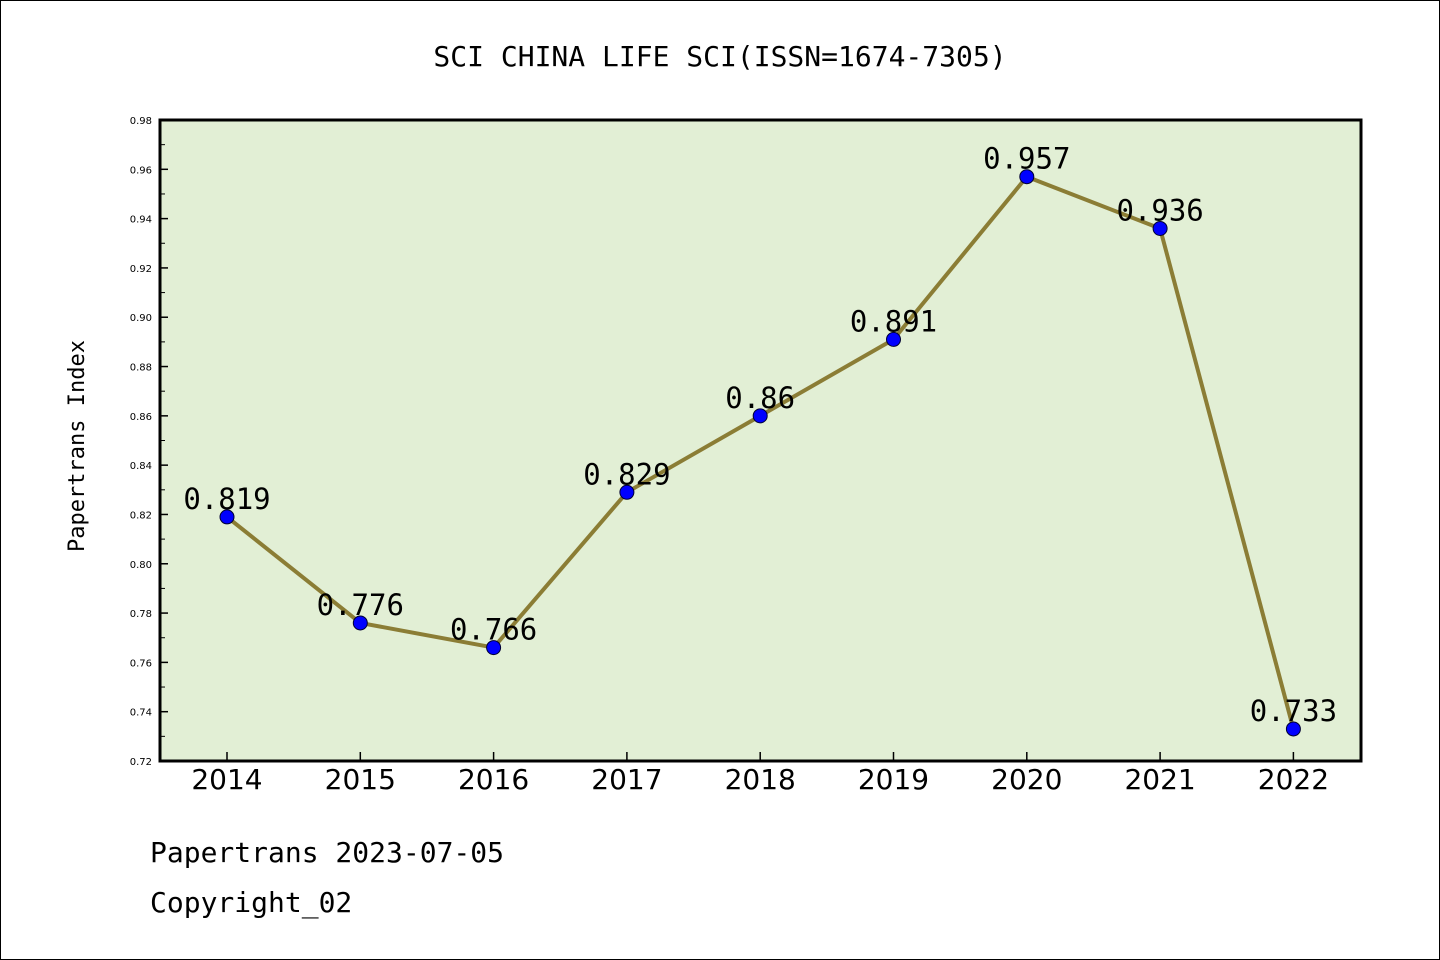 The image size is (1440, 960). I want to click on y-tick-label: 0.74, so click(141, 713).